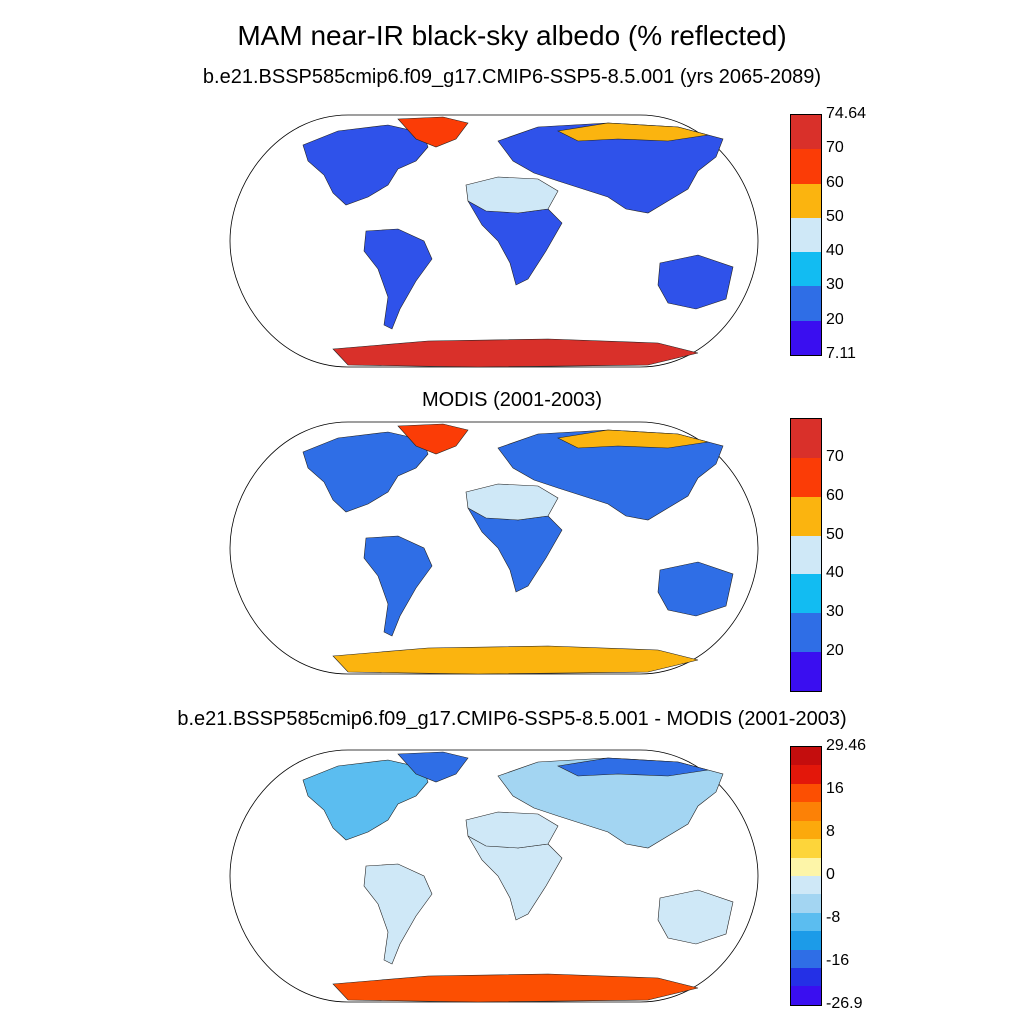 This screenshot has height=1024, width=1024. Describe the element at coordinates (833, 917) in the screenshot. I see `colorbar-label: -8` at that location.